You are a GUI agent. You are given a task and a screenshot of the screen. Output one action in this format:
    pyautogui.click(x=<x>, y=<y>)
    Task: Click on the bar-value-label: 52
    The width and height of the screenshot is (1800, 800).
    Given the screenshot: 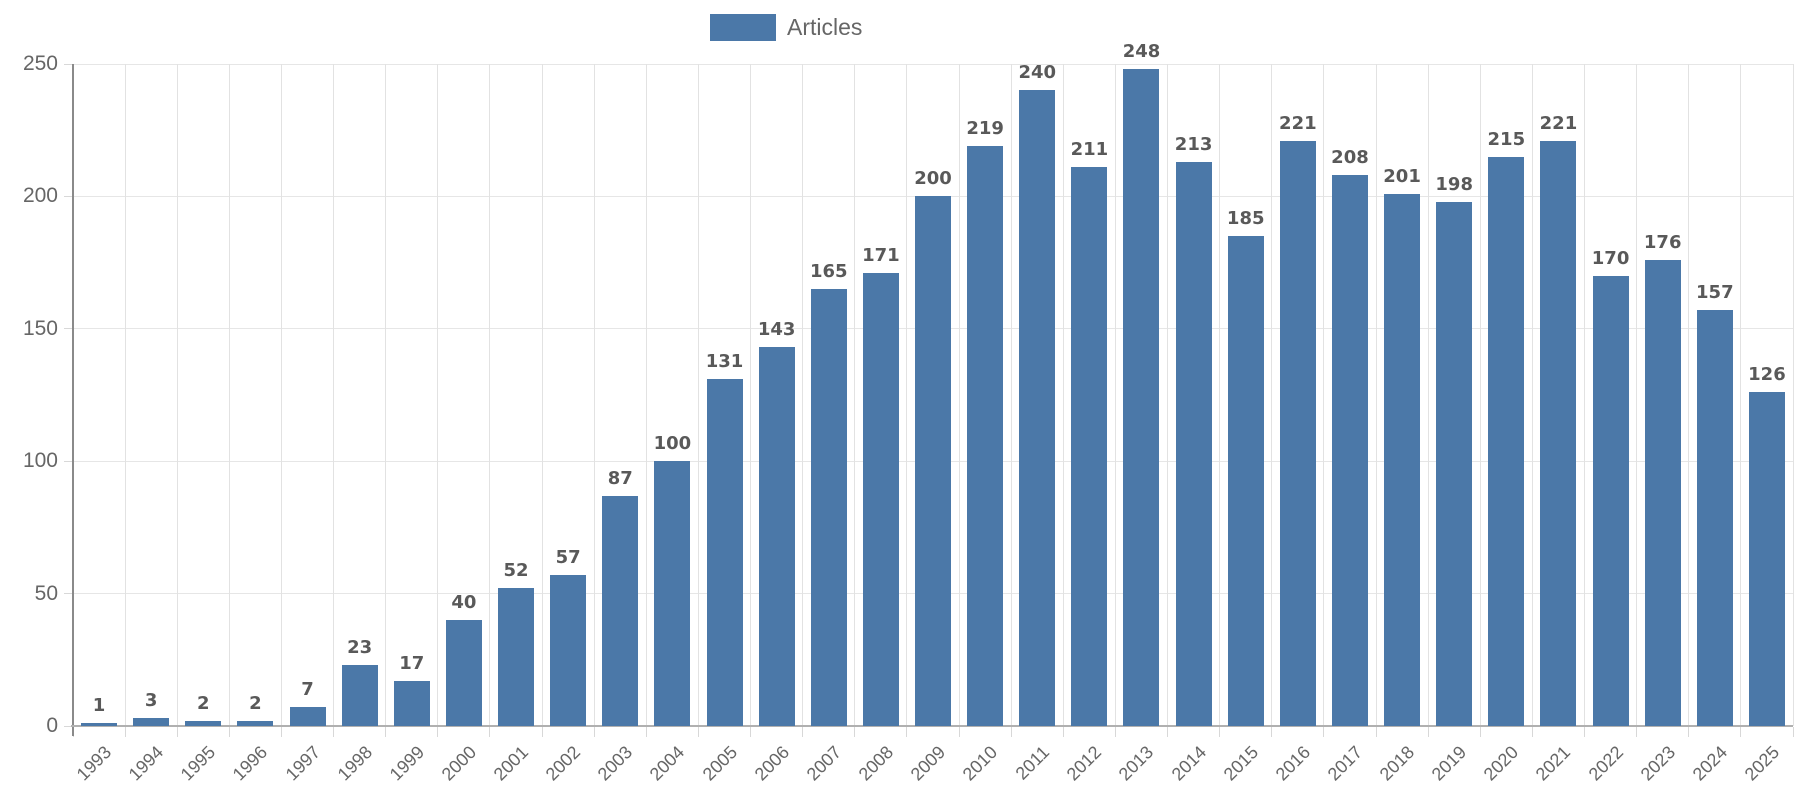 What is the action you would take?
    pyautogui.click(x=516, y=571)
    